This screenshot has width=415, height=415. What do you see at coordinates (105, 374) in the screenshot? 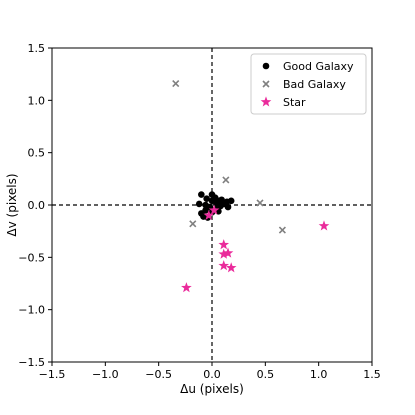
I see `x-tick-label: −1.0` at bounding box center [105, 374].